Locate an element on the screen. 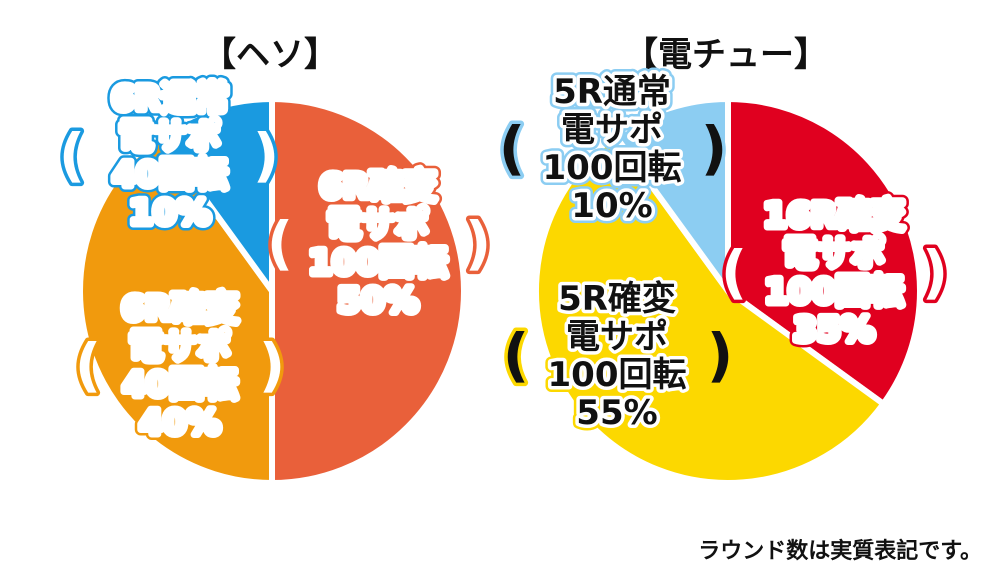  pie-slice-label-heso-0: 6R確変電サポ 100回転 50% is located at coordinates (378, 244).